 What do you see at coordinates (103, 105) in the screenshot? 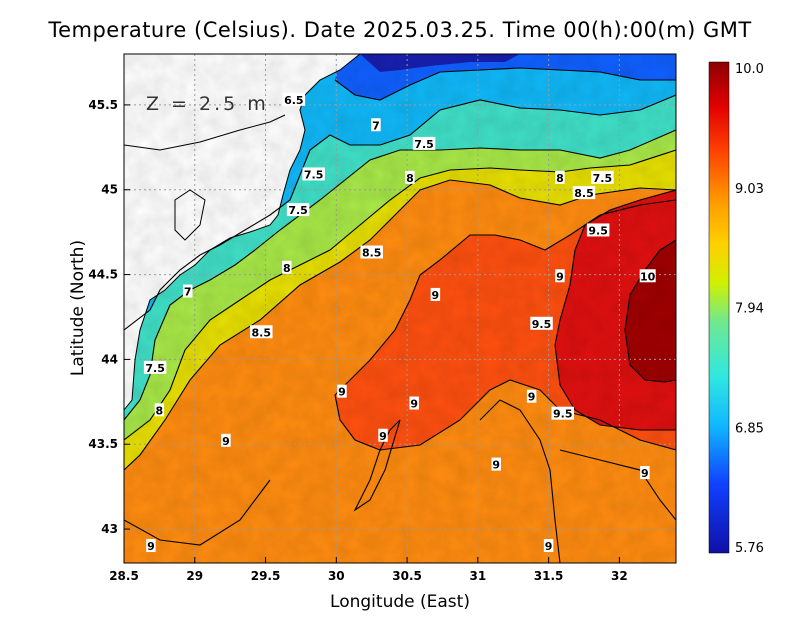
I see `y-tick-label: 45.5` at bounding box center [103, 105].